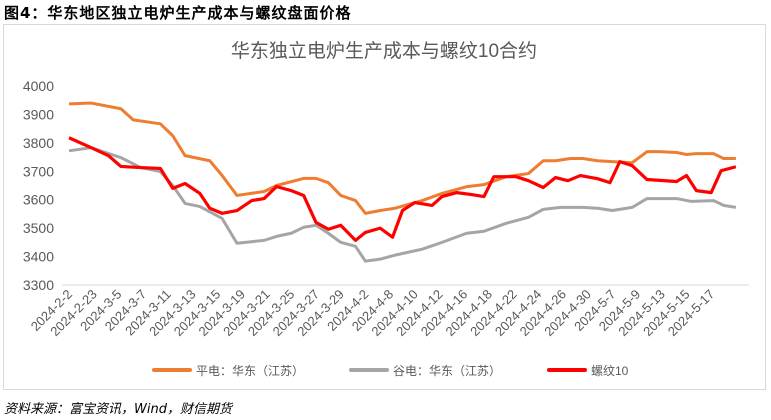  I want to click on chart-title: 华东独立电炉生产成本与螺纹10合约, so click(384, 51).